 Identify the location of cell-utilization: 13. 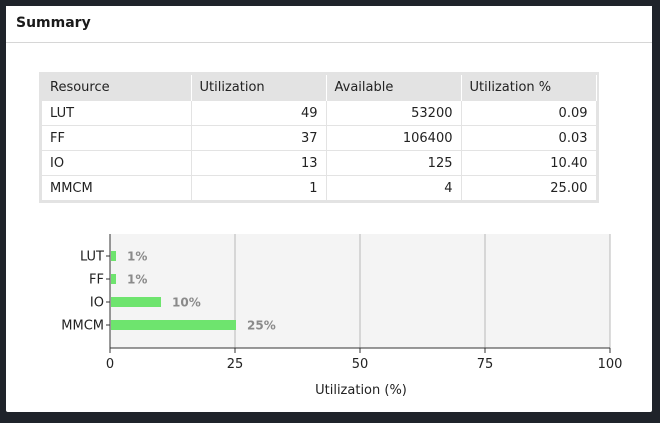
(259, 163).